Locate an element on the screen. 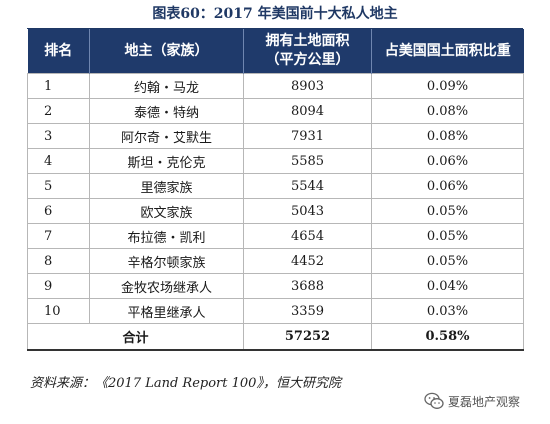  header-rank: 排名 is located at coordinates (58, 51).